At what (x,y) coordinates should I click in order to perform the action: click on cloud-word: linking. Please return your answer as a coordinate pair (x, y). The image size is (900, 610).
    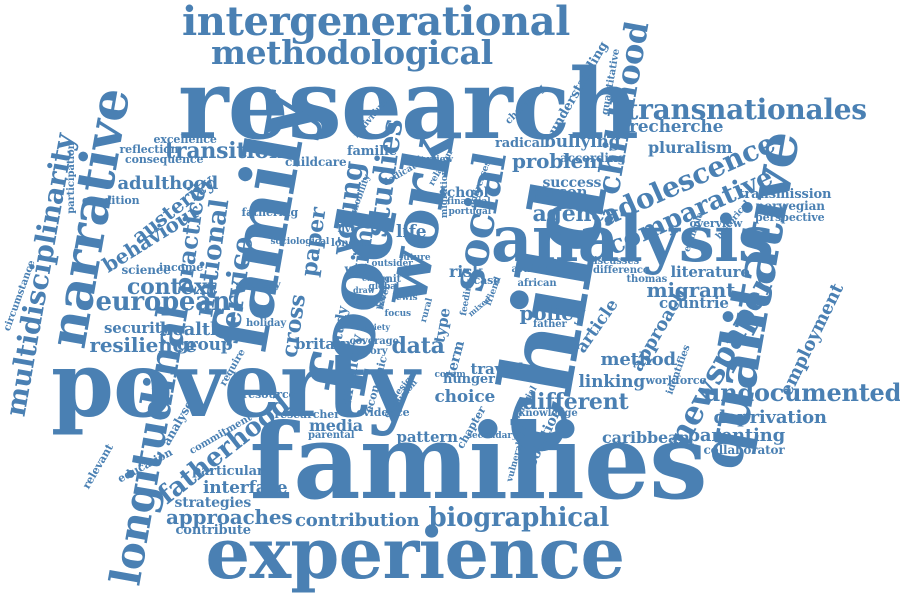
    Looking at the image, I should click on (612, 381).